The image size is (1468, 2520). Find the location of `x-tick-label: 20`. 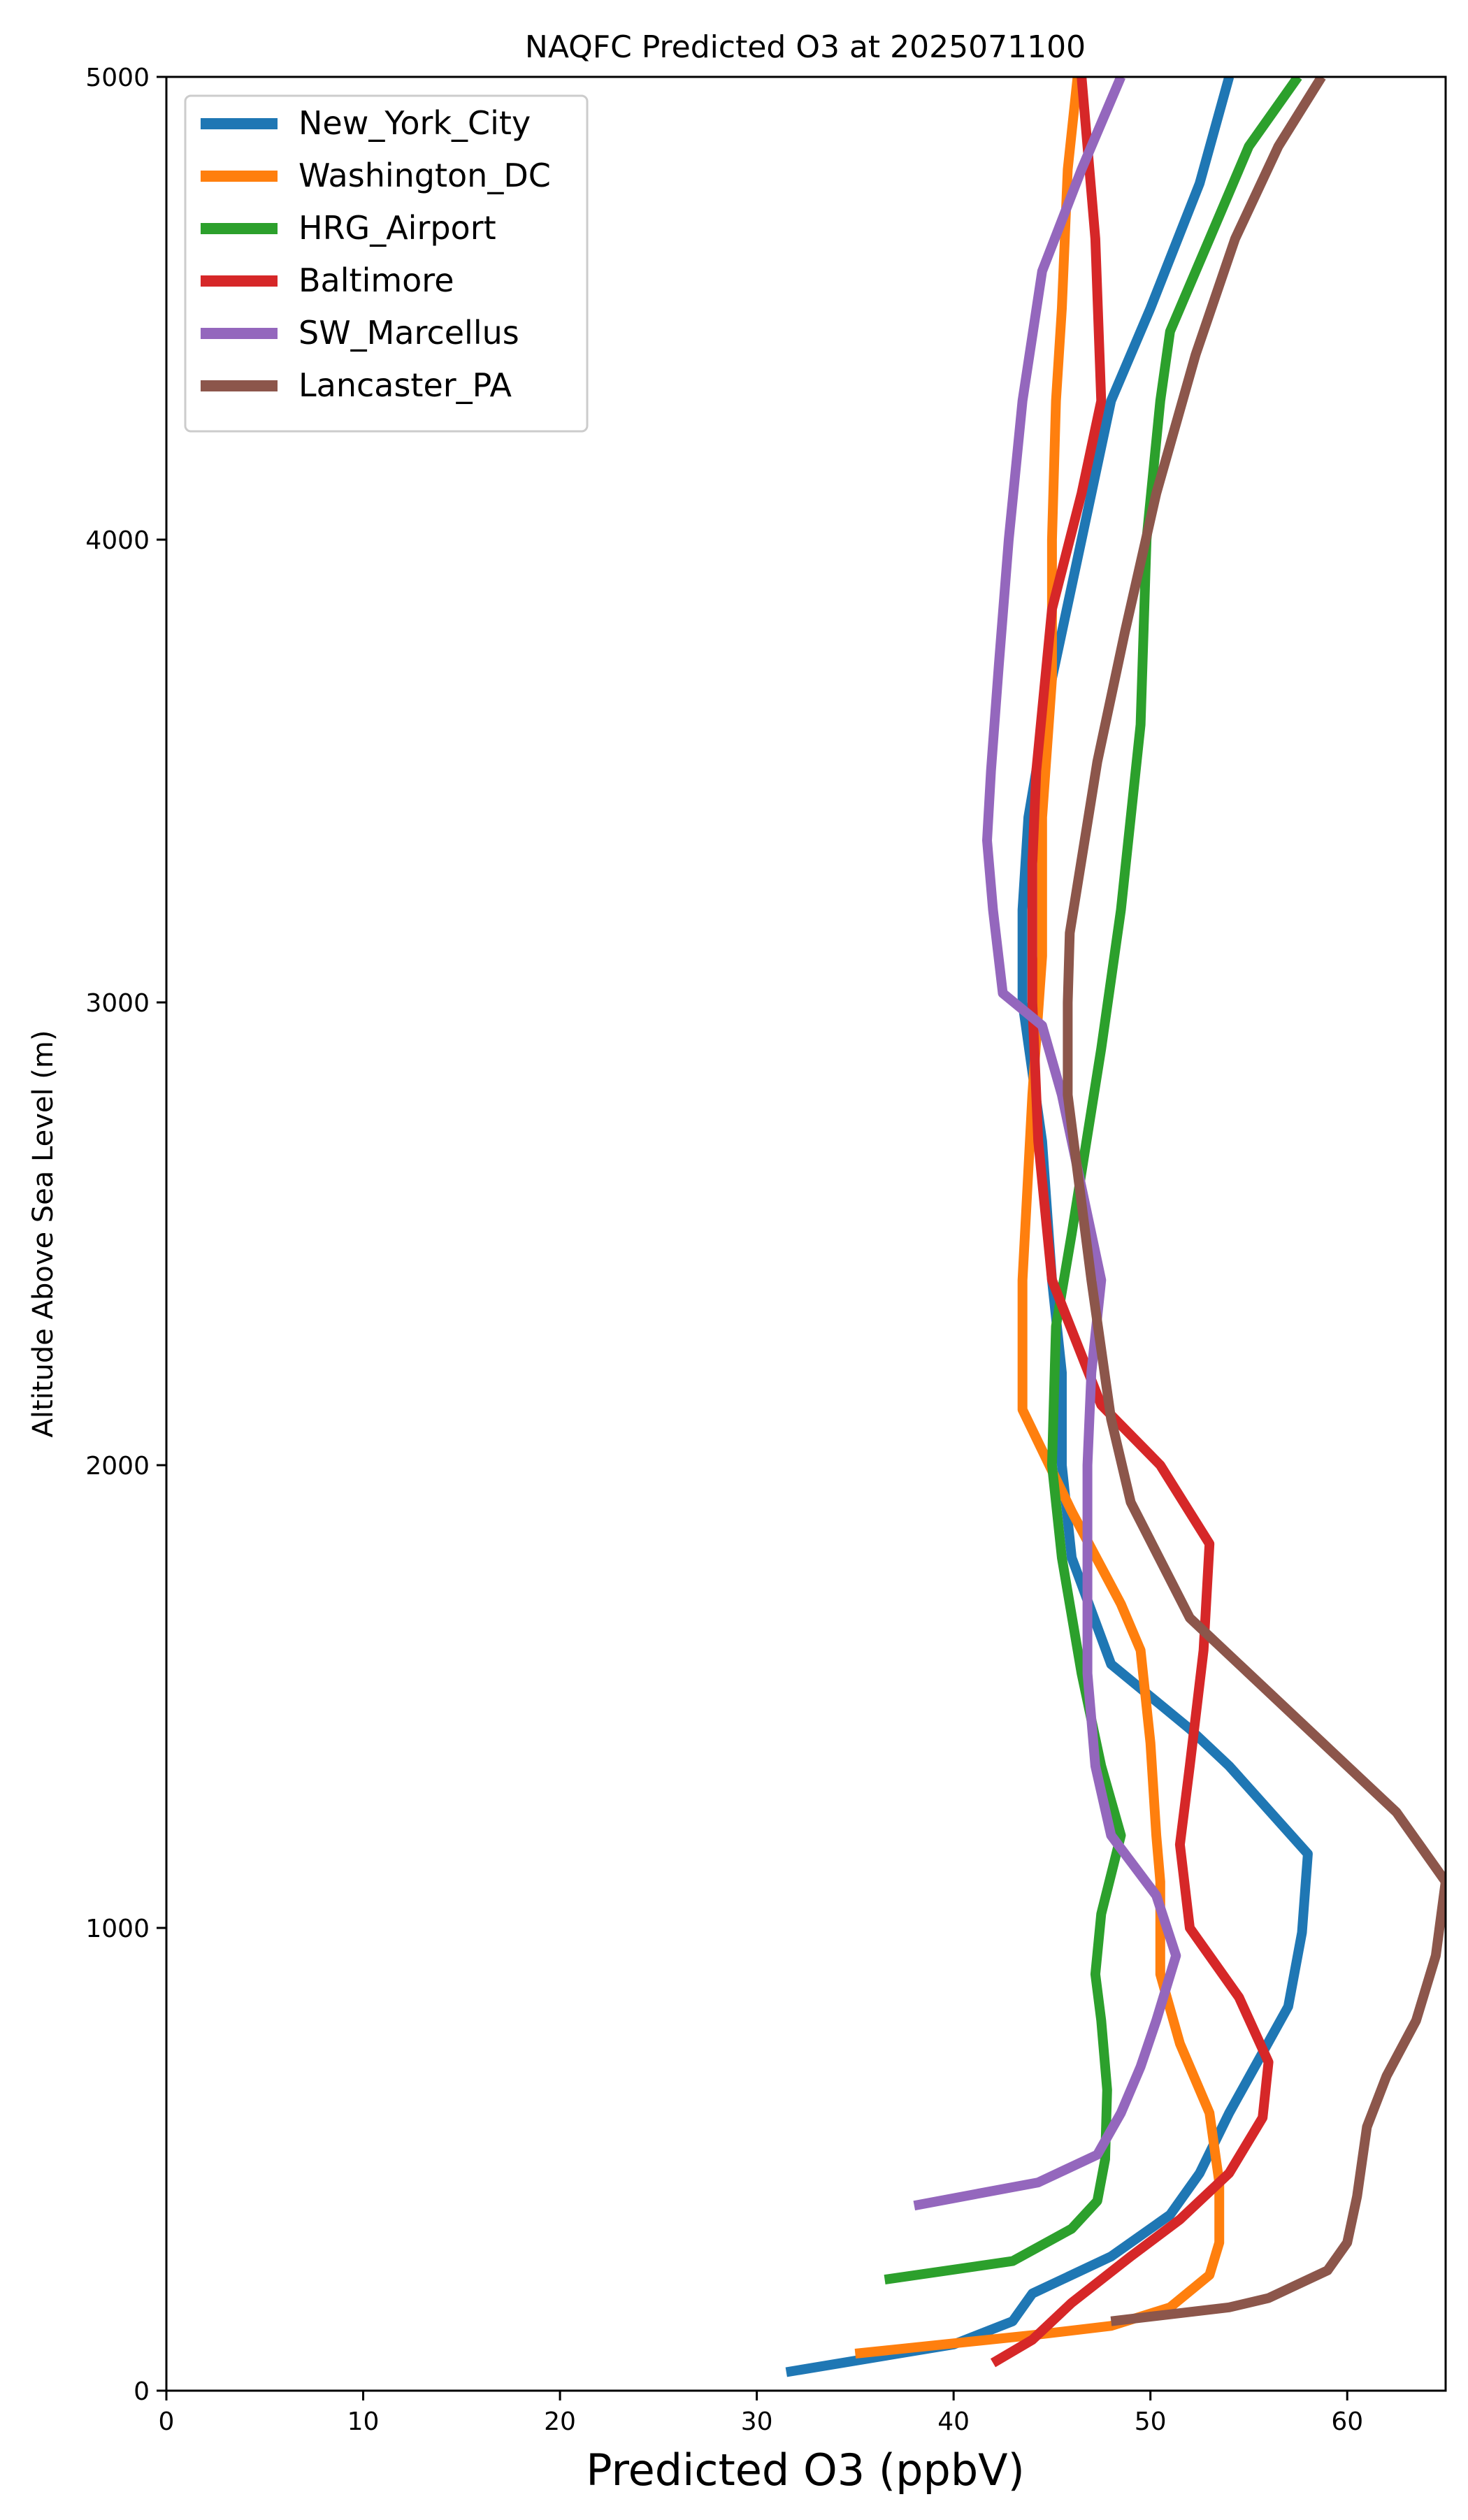

x-tick-label: 20 is located at coordinates (560, 2421).